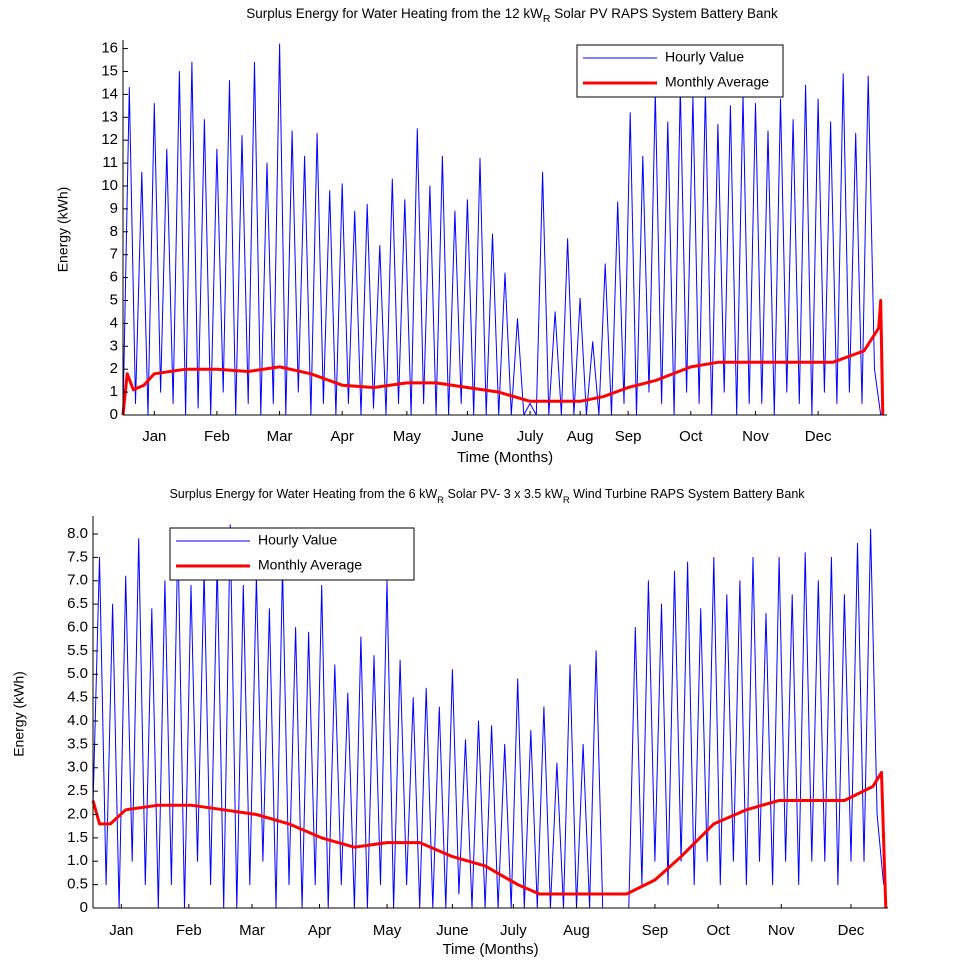 Image resolution: width=973 pixels, height=960 pixels. I want to click on y-tick-label: 5.5, so click(77, 650).